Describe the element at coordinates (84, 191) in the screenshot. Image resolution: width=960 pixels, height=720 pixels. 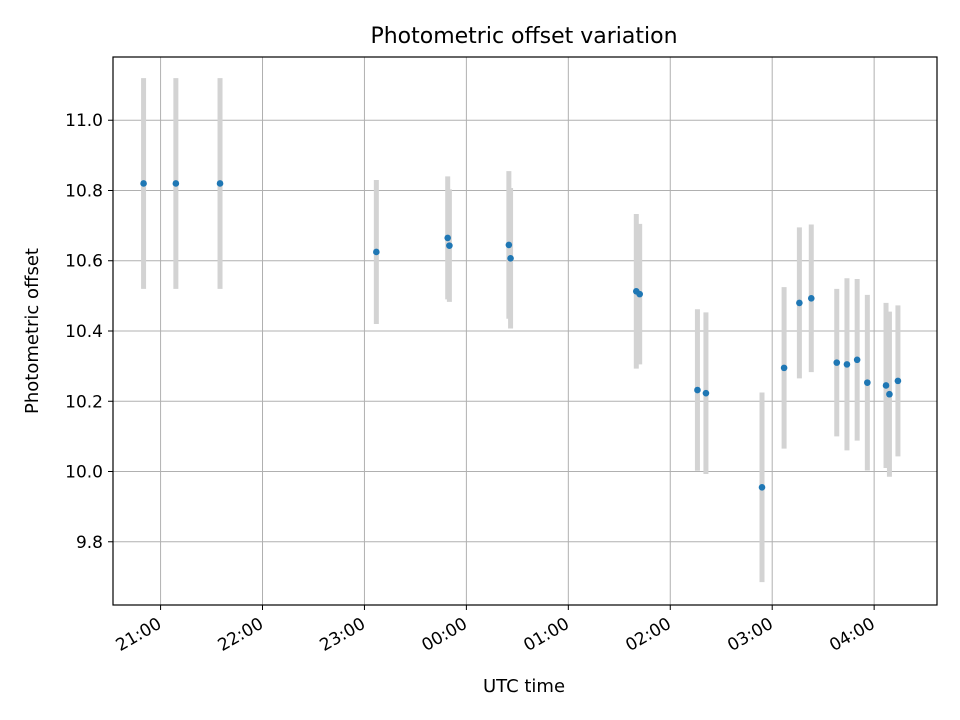
I see `y-tick-label: 10.8` at that location.